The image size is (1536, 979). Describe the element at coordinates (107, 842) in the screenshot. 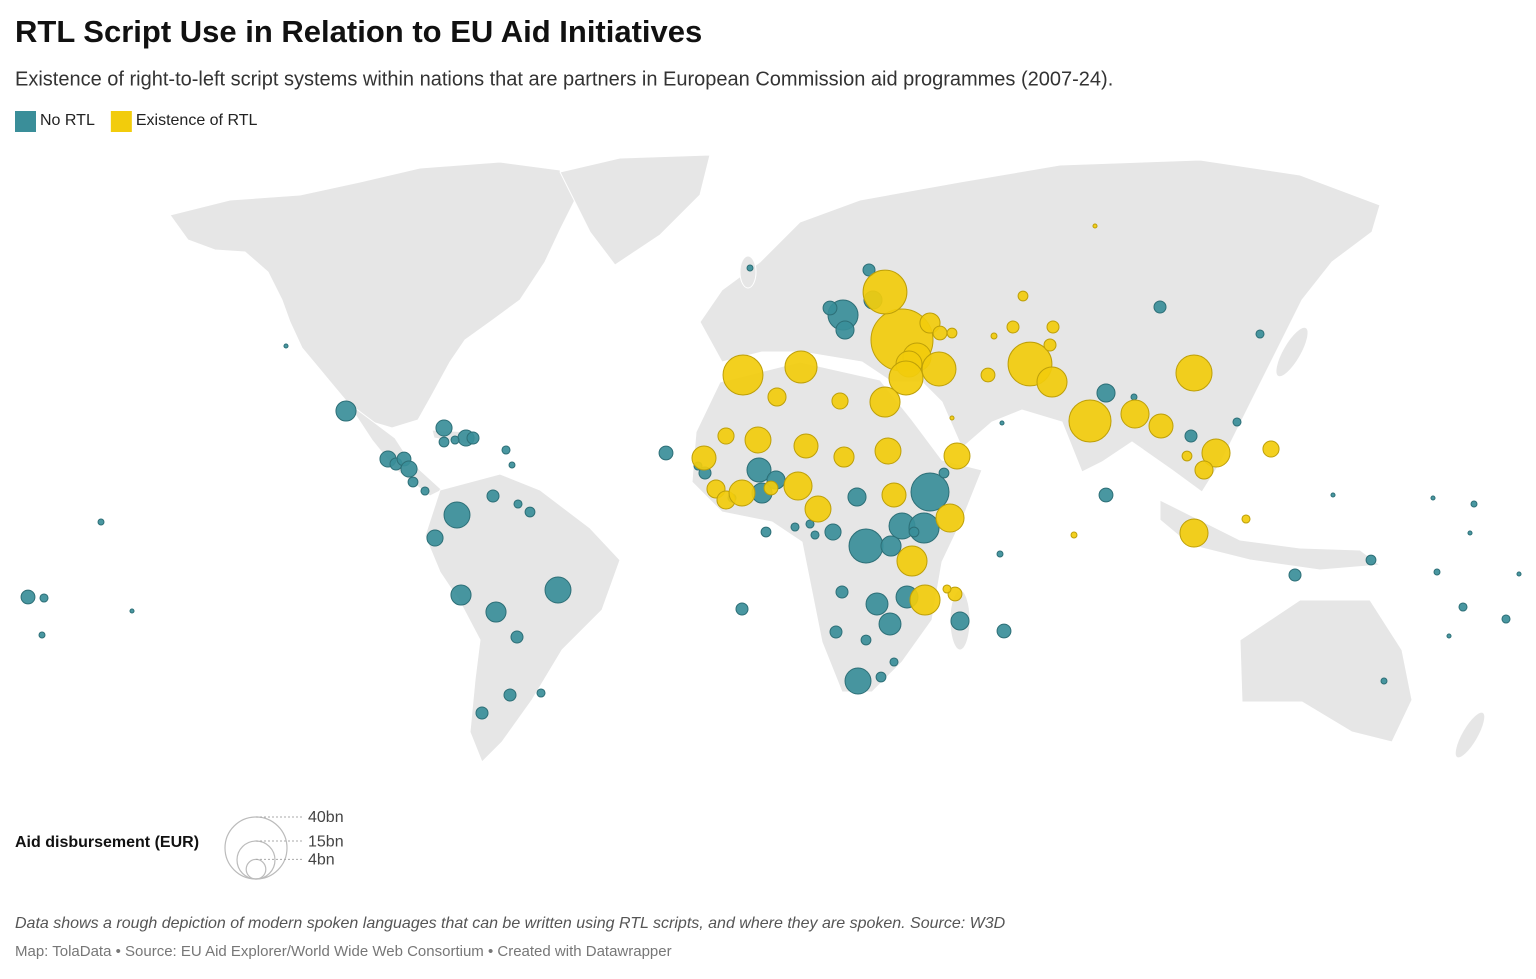

I see `size-legend-title: Aid disbursement (EUR)` at that location.